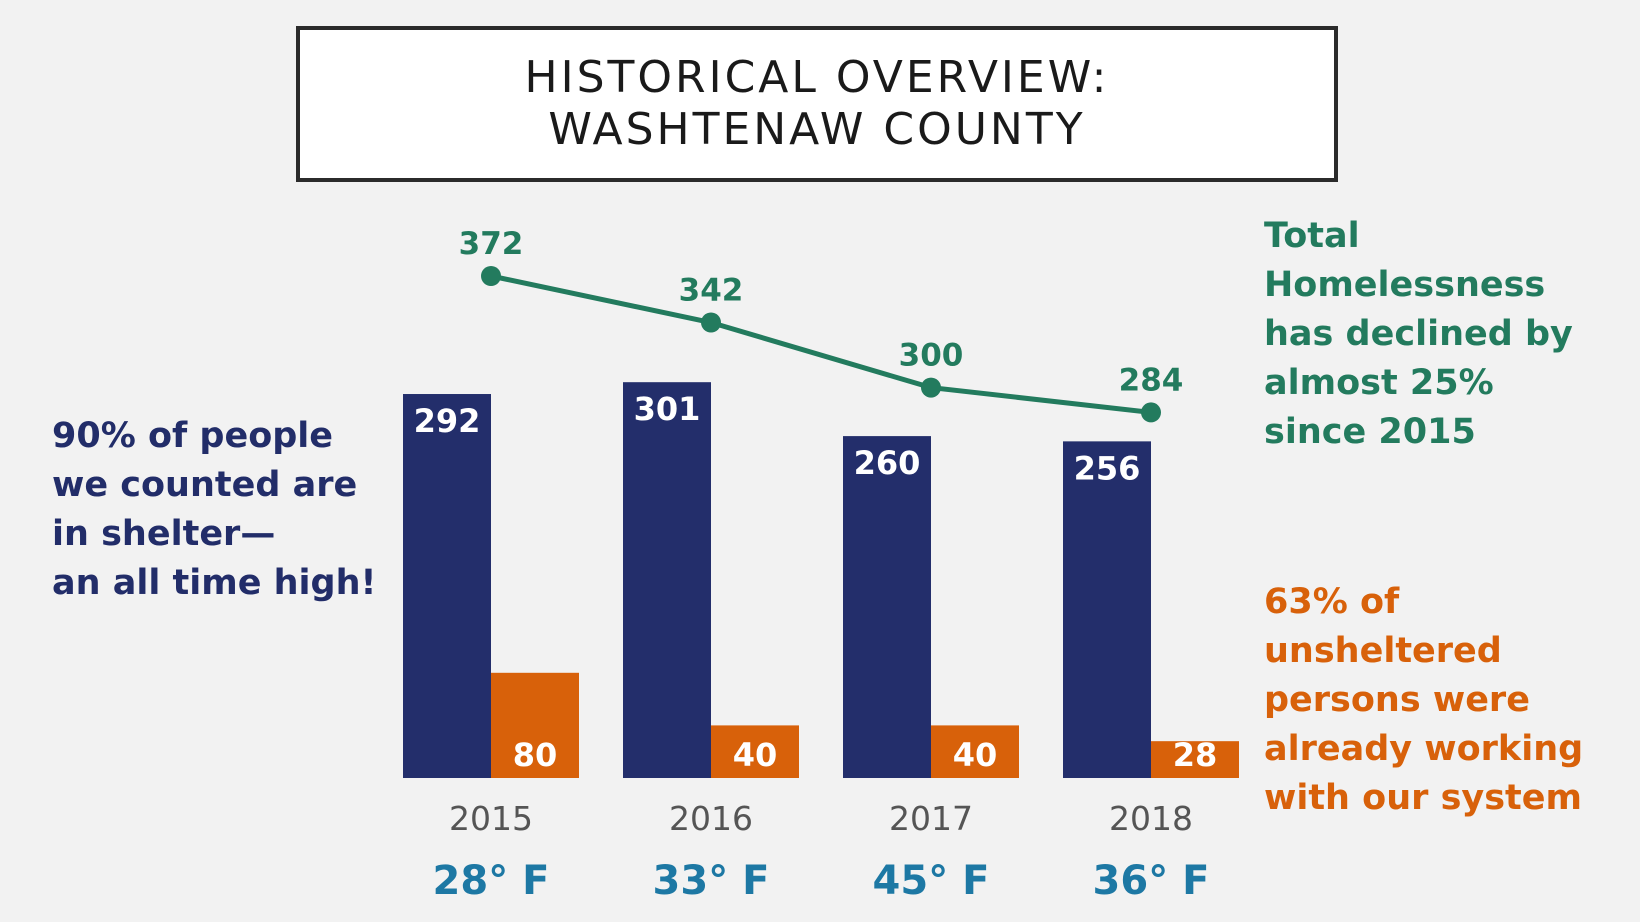 The height and width of the screenshot is (922, 1640). Describe the element at coordinates (887, 463) in the screenshot. I see `bar-label-sheltered-2017: 260` at that location.